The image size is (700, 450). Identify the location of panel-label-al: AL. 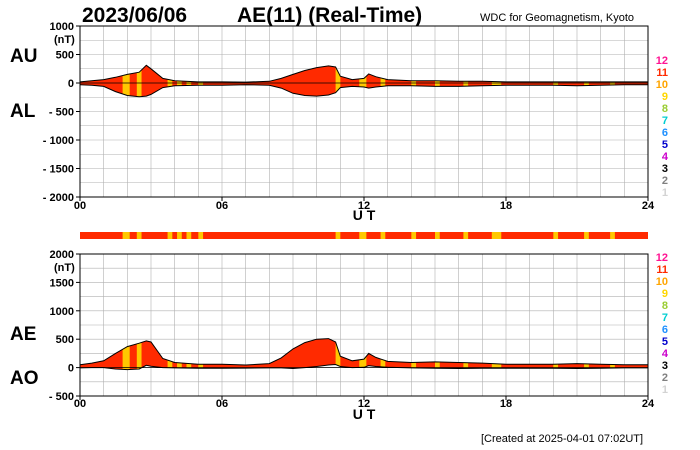
(23, 111).